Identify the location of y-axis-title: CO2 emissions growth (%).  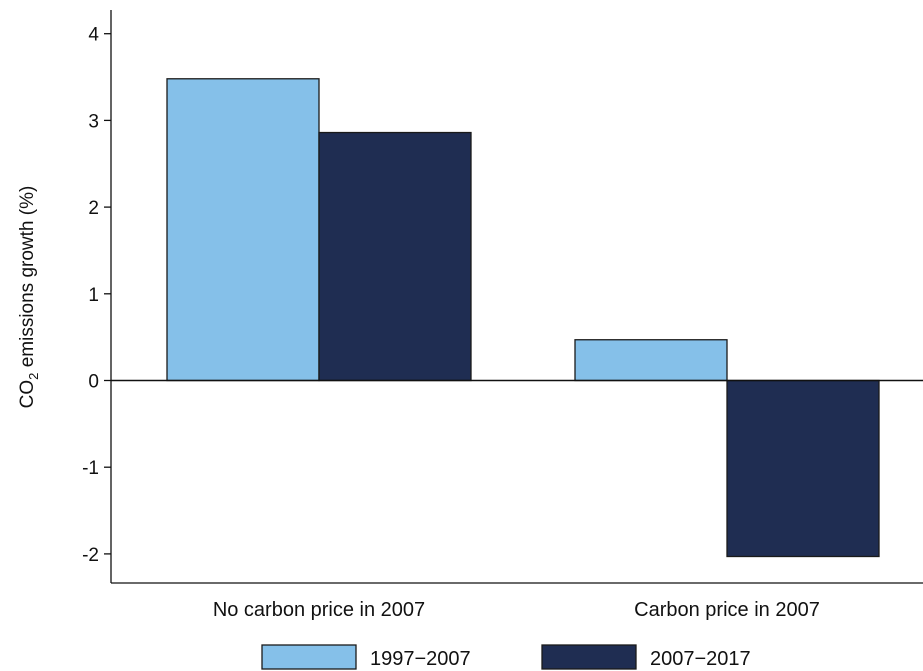
(29, 297).